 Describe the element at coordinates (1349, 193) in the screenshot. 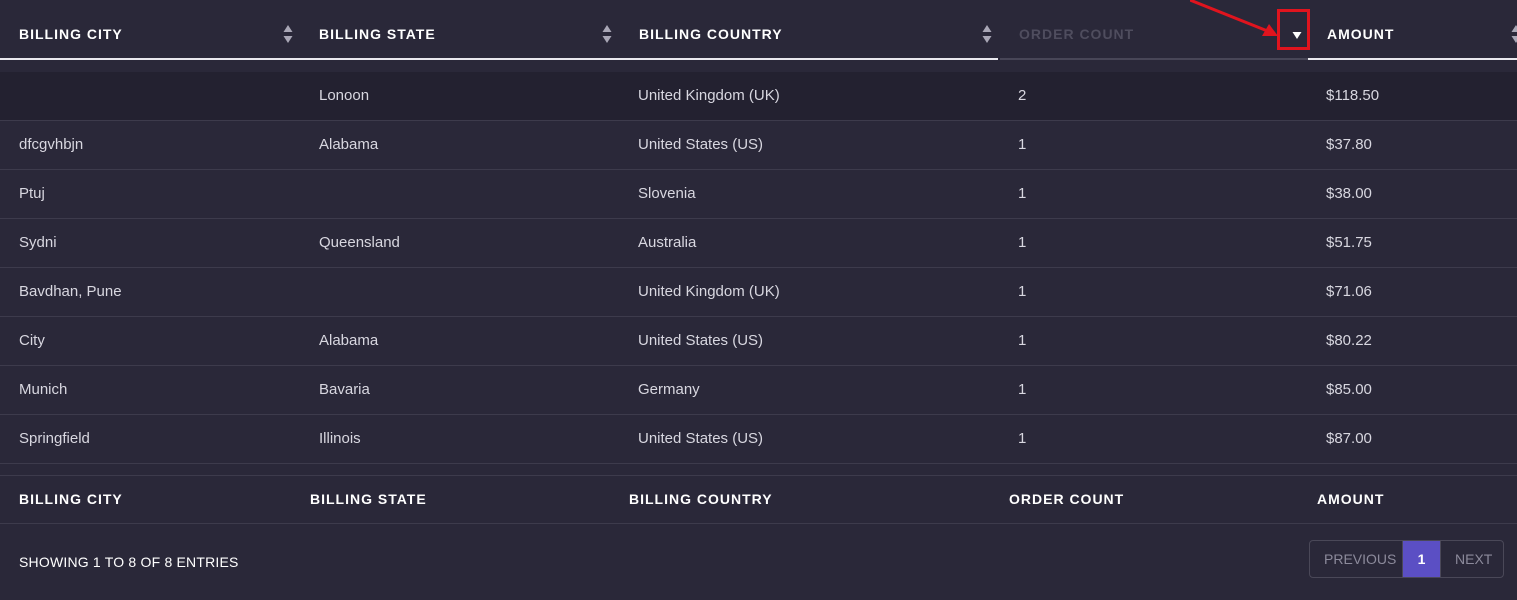

I see `cell-amount: $38.00` at that location.